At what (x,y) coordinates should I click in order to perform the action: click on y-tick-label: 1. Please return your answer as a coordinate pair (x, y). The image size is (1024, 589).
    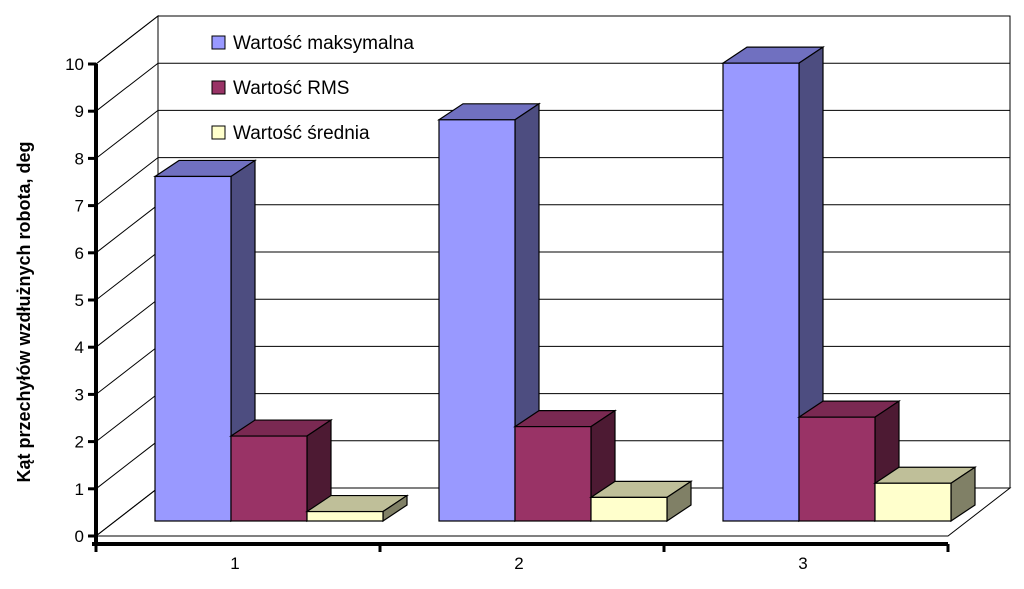
    Looking at the image, I should click on (79, 489).